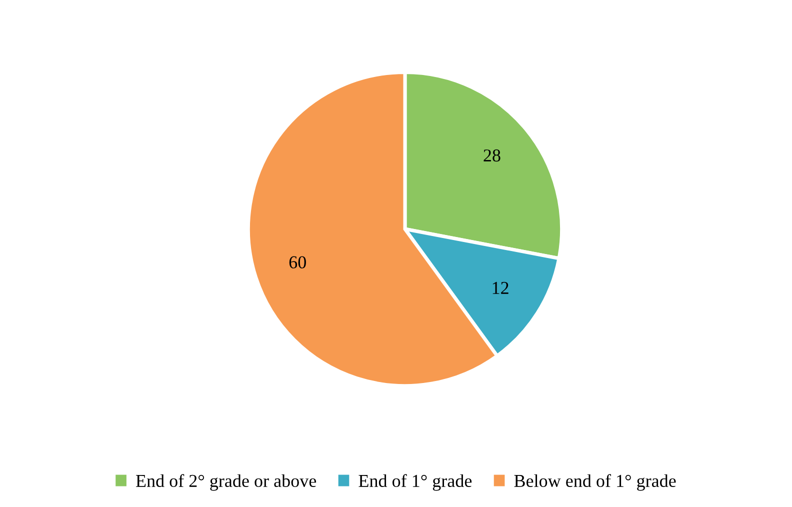 The height and width of the screenshot is (507, 792). I want to click on legend-label: Below end of 1° grade, so click(595, 482).